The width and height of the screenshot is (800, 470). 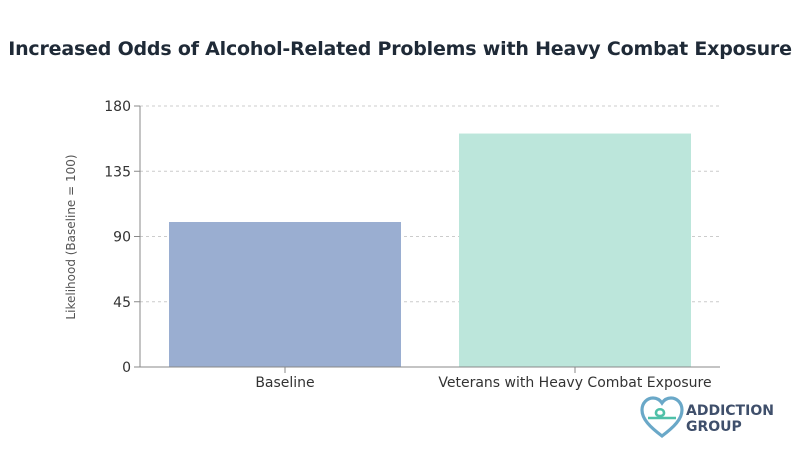 What do you see at coordinates (71, 236) in the screenshot?
I see `y-axis-title: Likelihood (Baseline = 100)` at bounding box center [71, 236].